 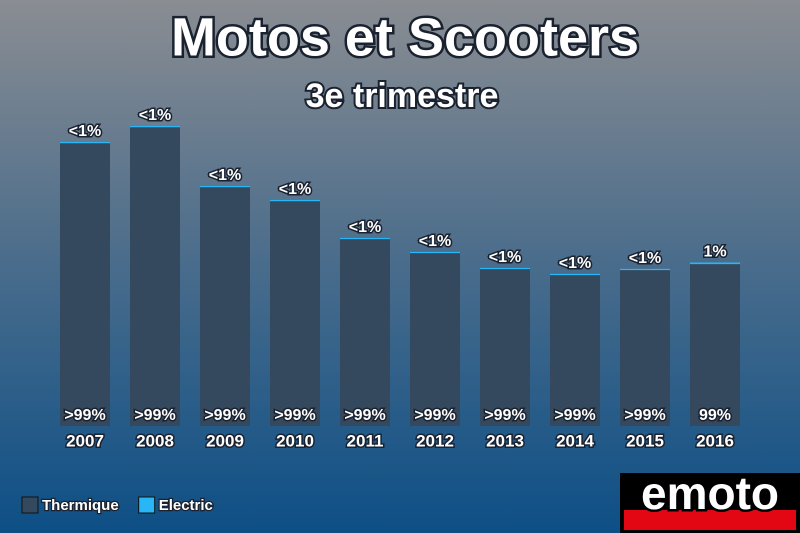 What do you see at coordinates (365, 440) in the screenshot?
I see `x-tick-label: 2011` at bounding box center [365, 440].